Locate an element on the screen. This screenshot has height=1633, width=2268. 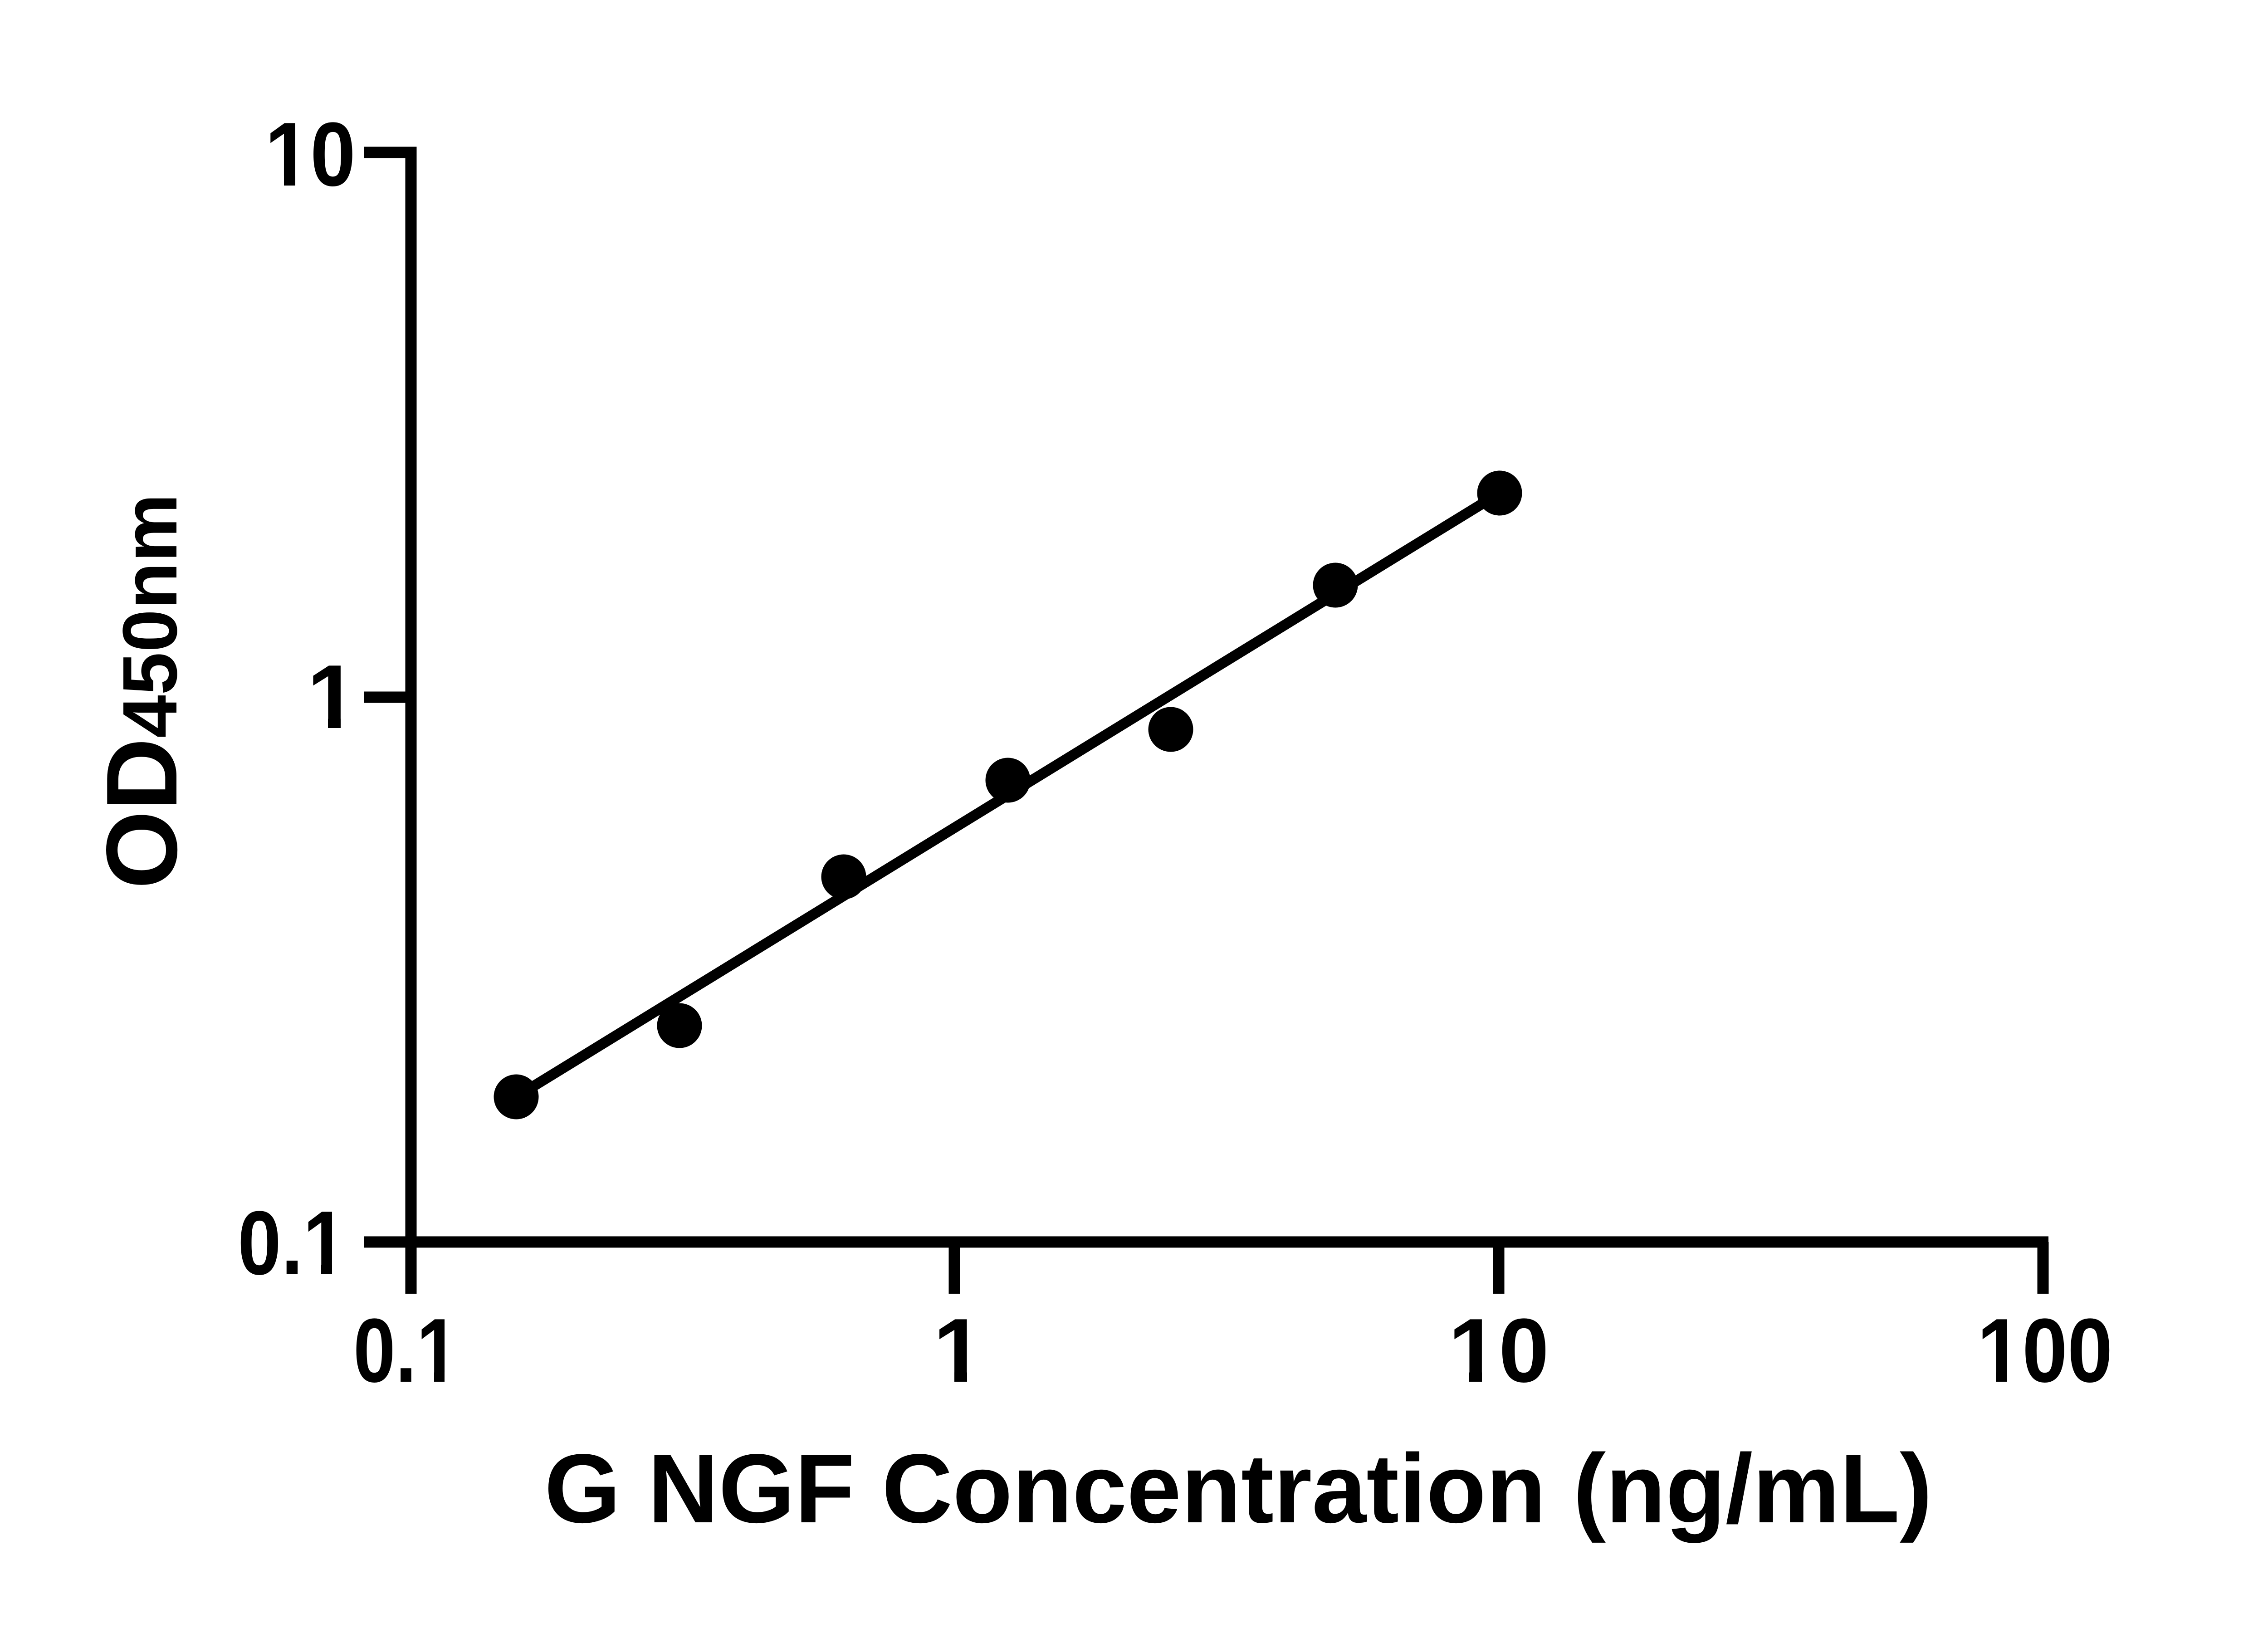
svg-text: G NGF Concentration (ng/mL) is located at coordinates (1238, 1488).